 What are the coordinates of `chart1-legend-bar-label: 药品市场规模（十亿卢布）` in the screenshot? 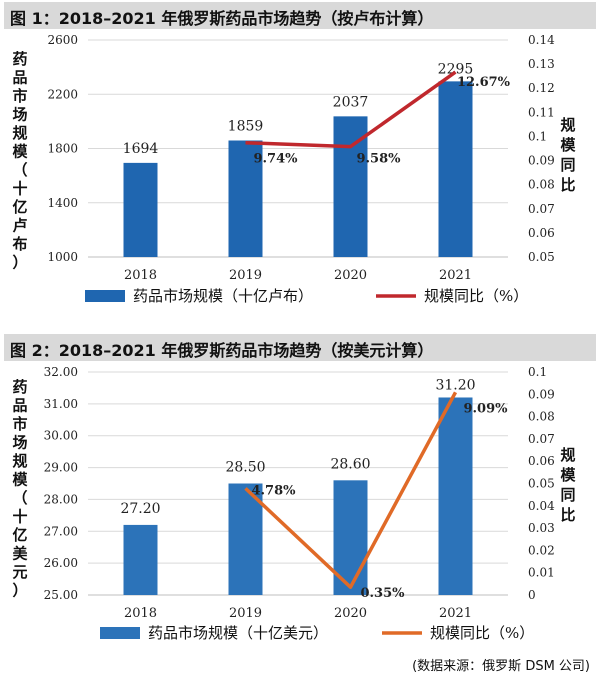 It's located at (223, 296).